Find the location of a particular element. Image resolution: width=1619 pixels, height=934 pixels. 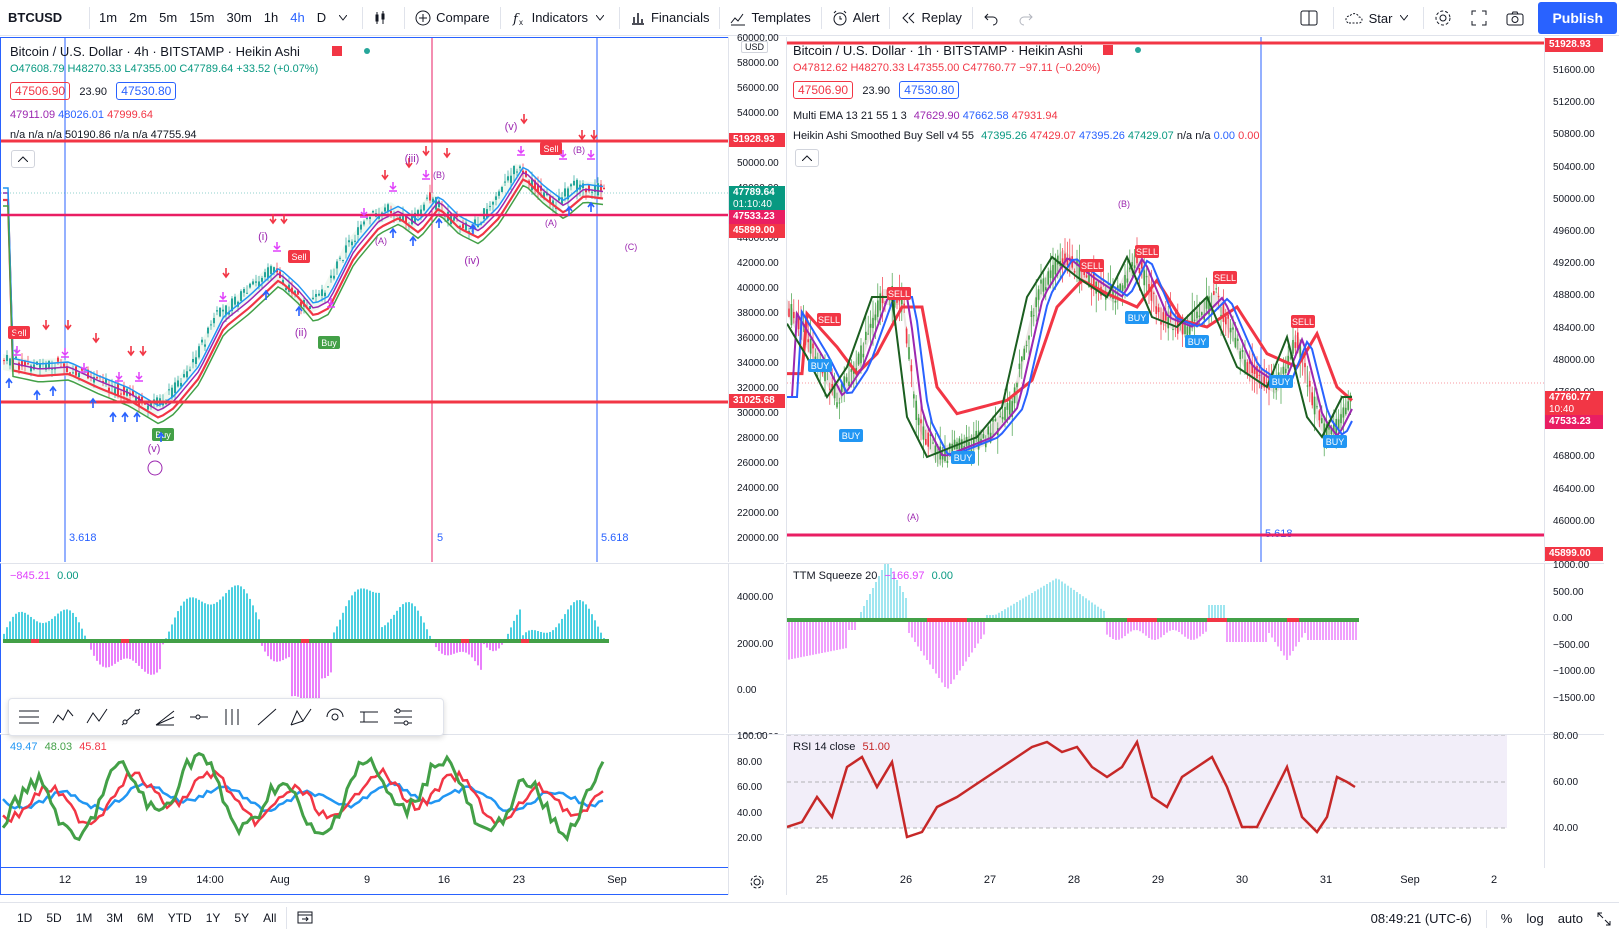

settings-button is located at coordinates (1445, 18).